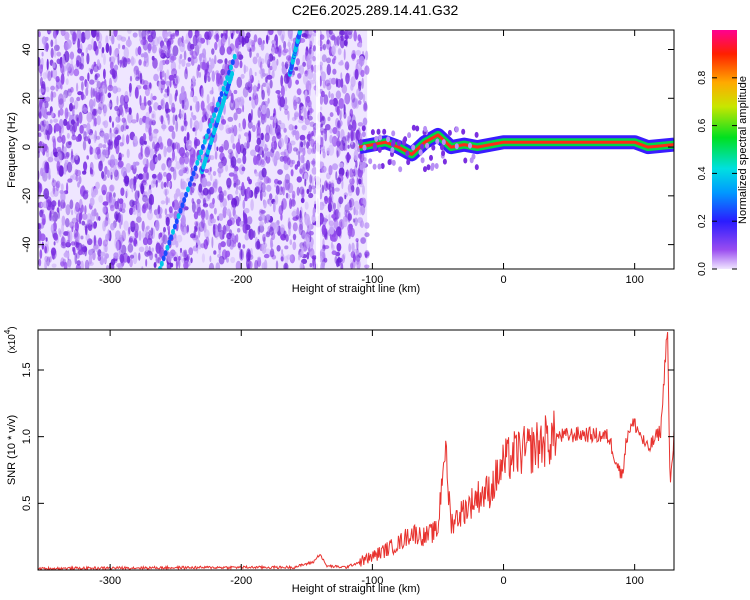 The image size is (750, 600). Describe the element at coordinates (27, 245) in the screenshot. I see `y-tick-label: -40` at that location.